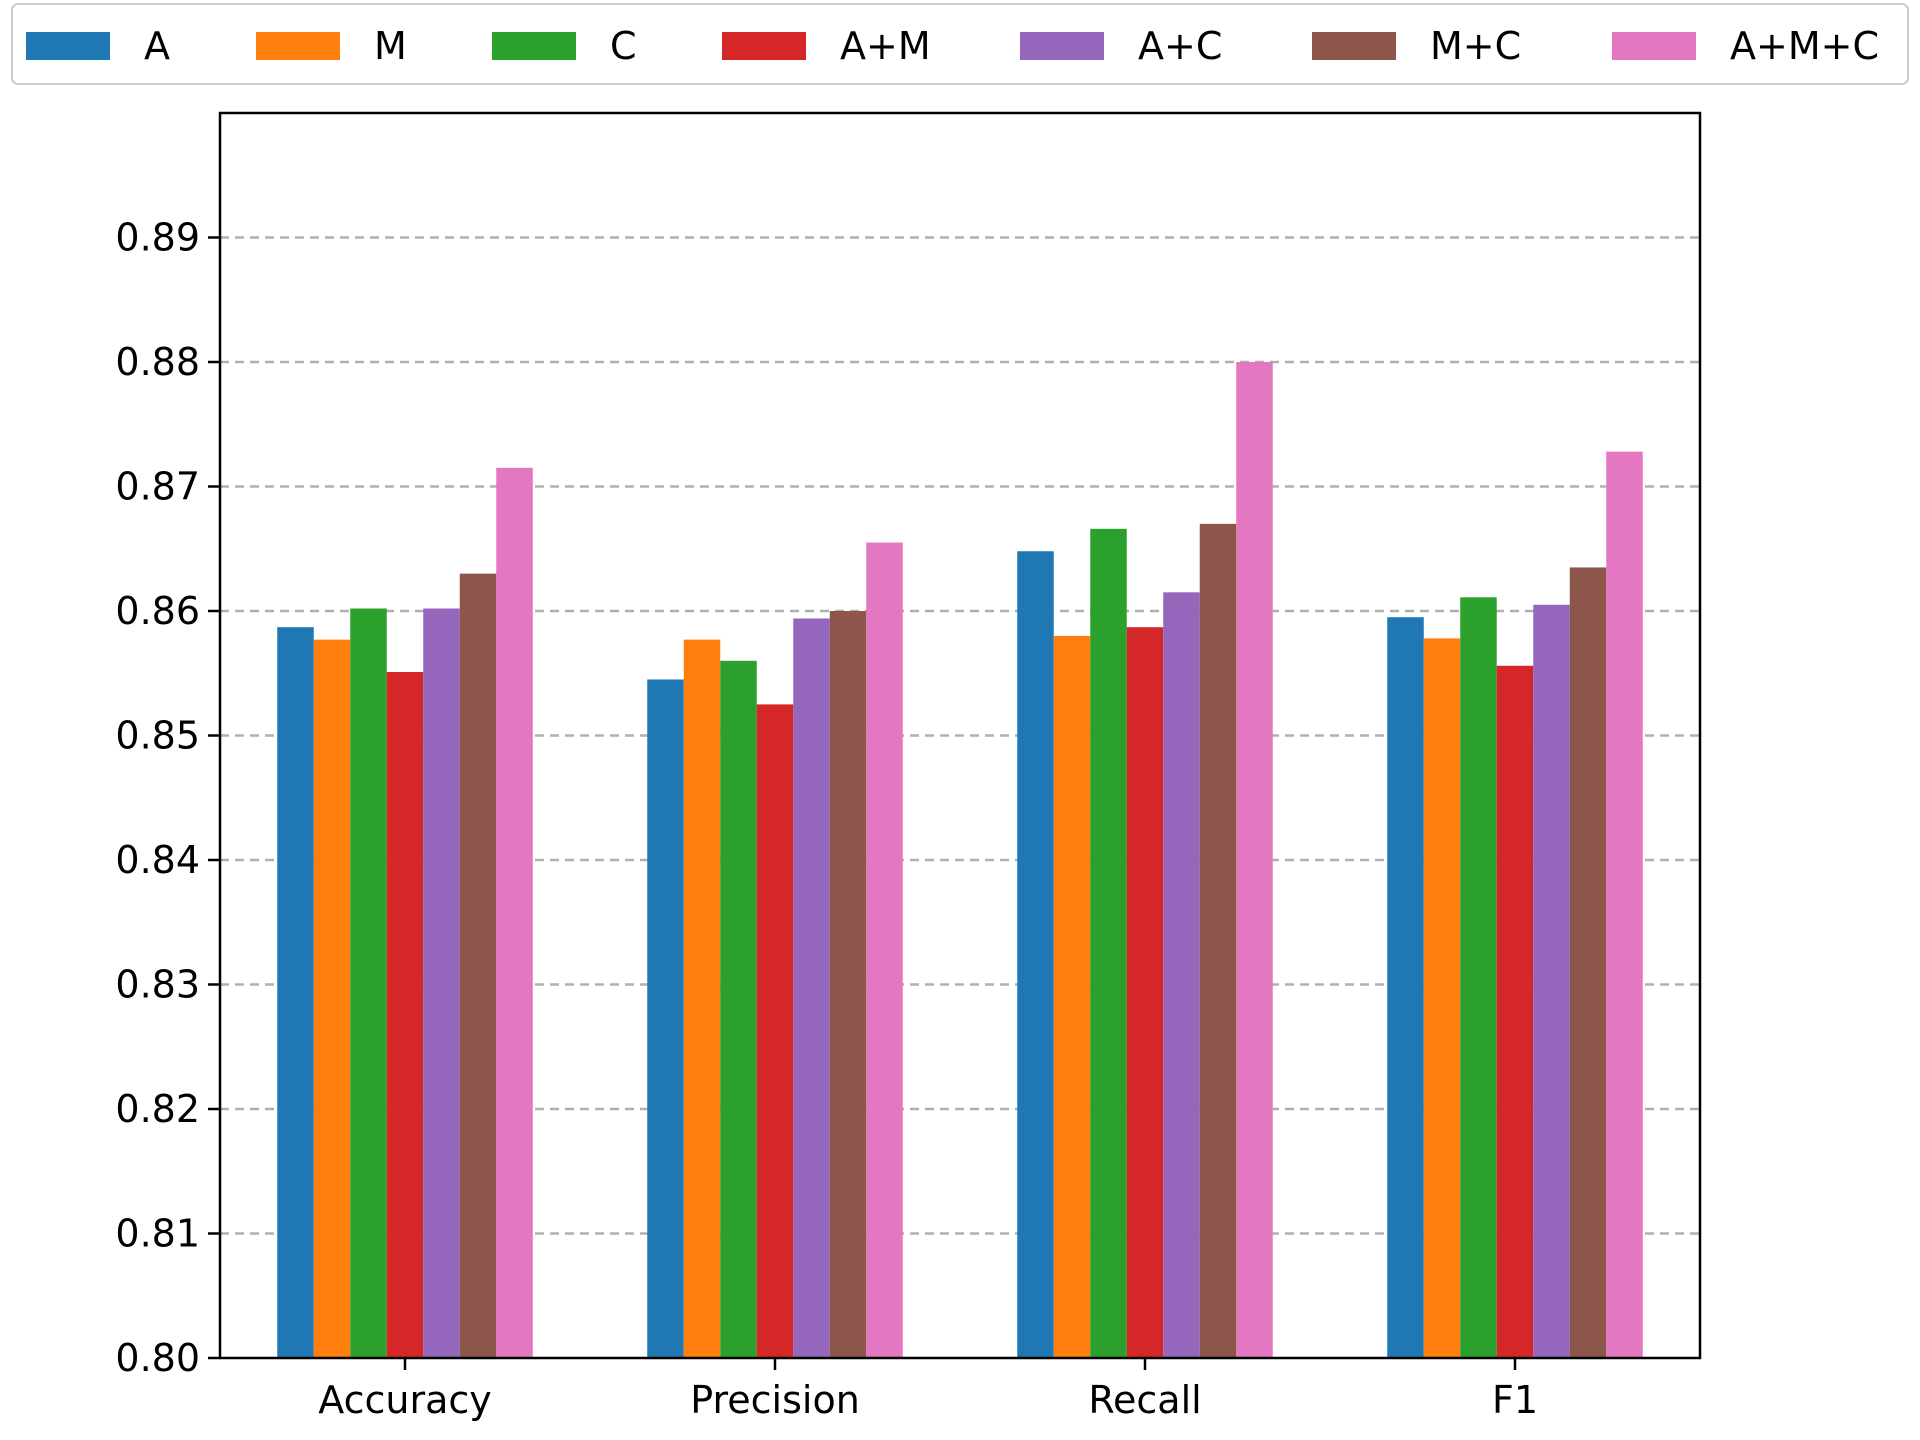 Image resolution: width=1920 pixels, height=1440 pixels. I want to click on legend: A M C A+M A+C M+C A+M+C, so click(960, 44).